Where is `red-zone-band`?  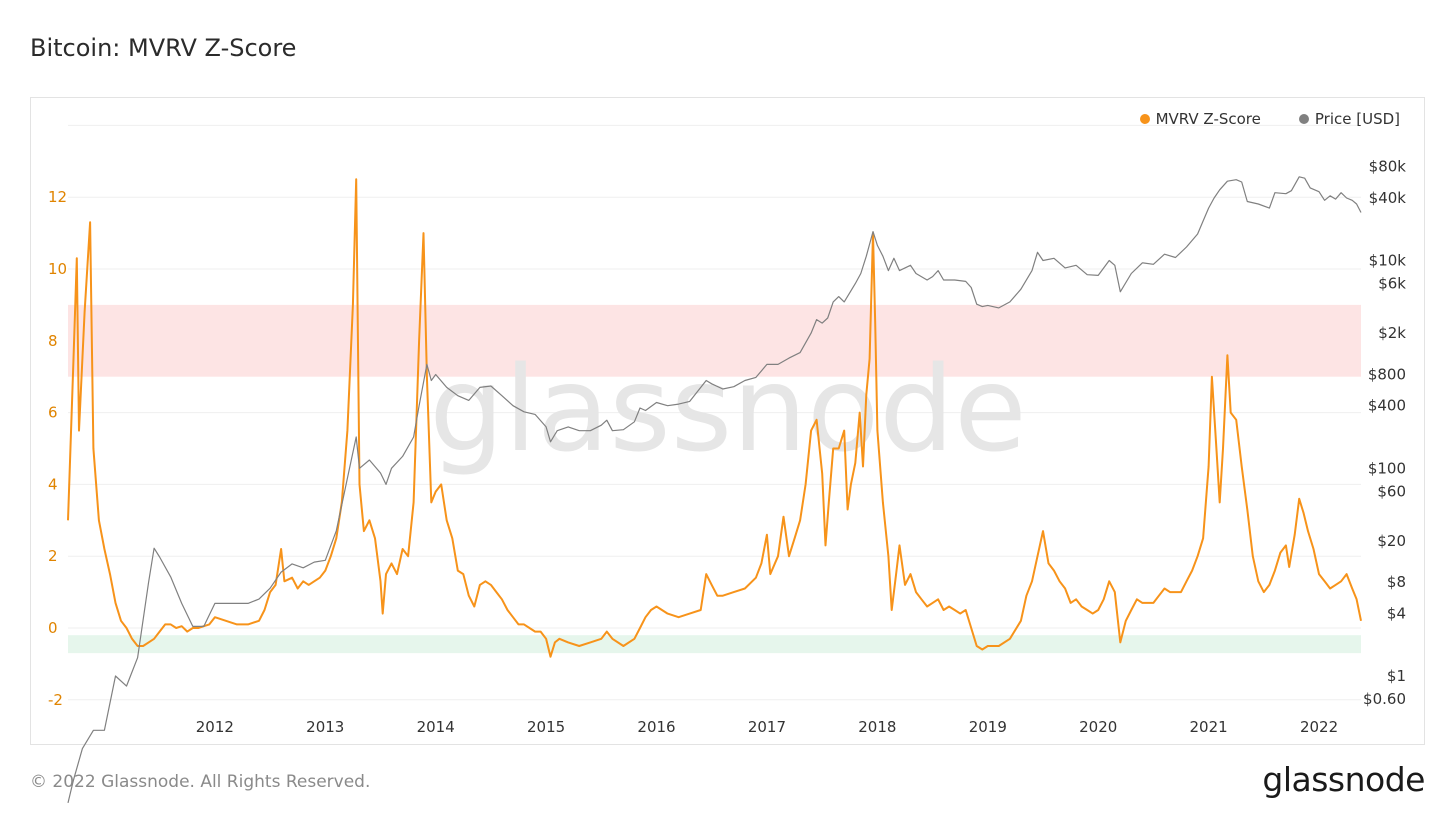
red-zone-band is located at coordinates (714, 340).